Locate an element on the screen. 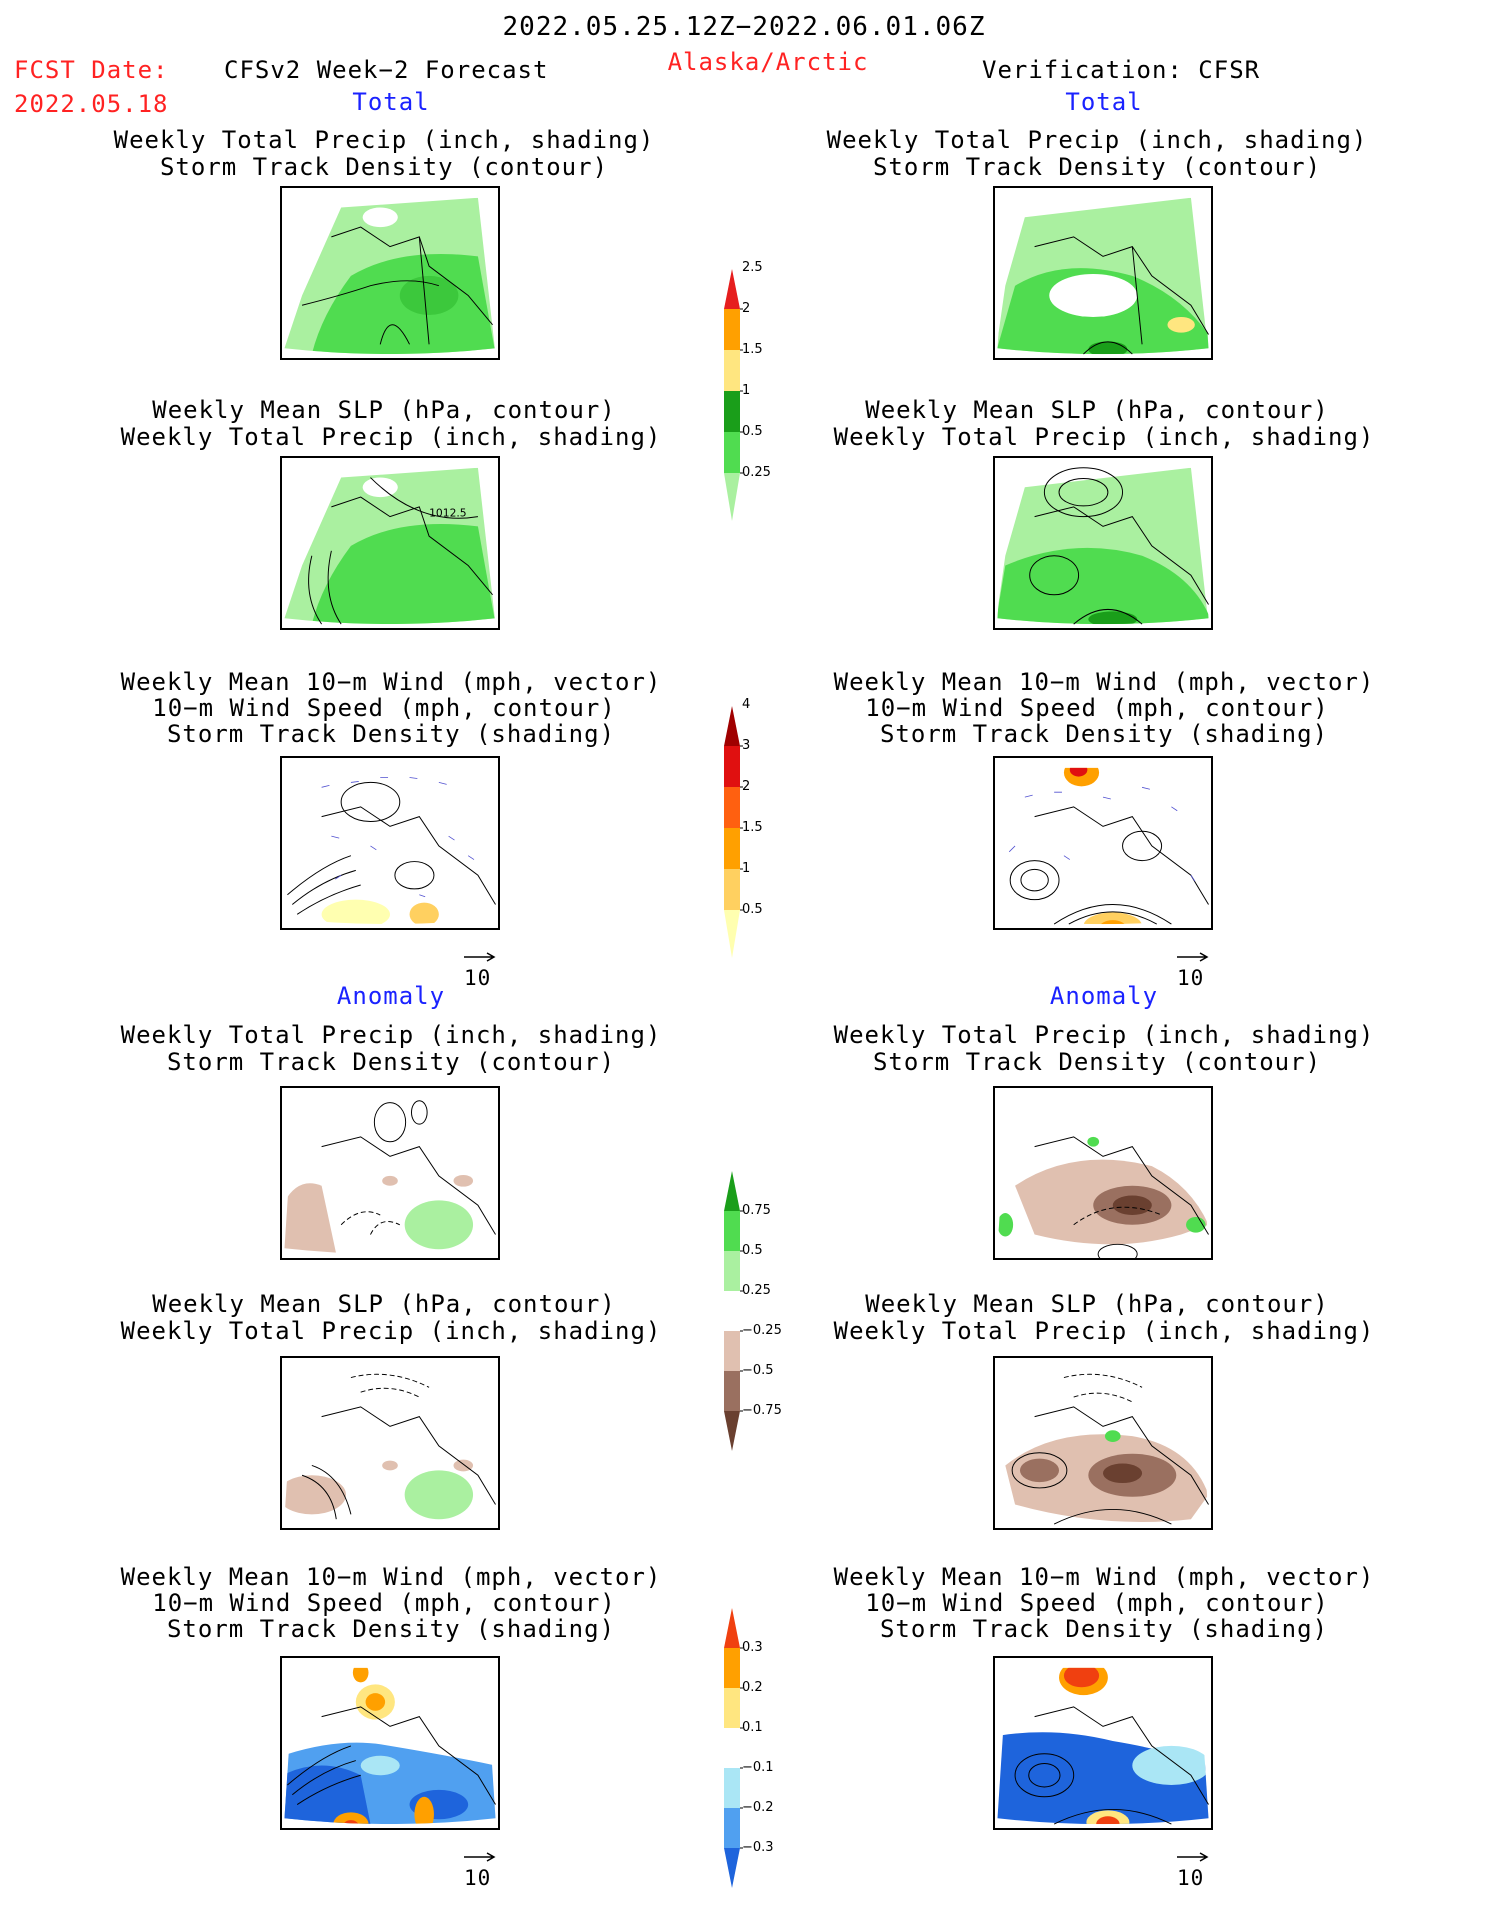 This screenshot has height=1925, width=1487. cb-total-track-tick-0: 0.5 is located at coordinates (752, 909).